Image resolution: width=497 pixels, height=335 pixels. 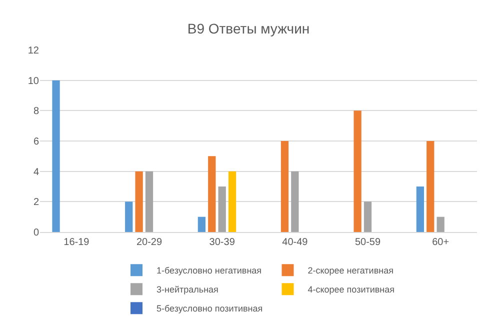 I want to click on x-tick-label: 30-39, so click(x=222, y=242).